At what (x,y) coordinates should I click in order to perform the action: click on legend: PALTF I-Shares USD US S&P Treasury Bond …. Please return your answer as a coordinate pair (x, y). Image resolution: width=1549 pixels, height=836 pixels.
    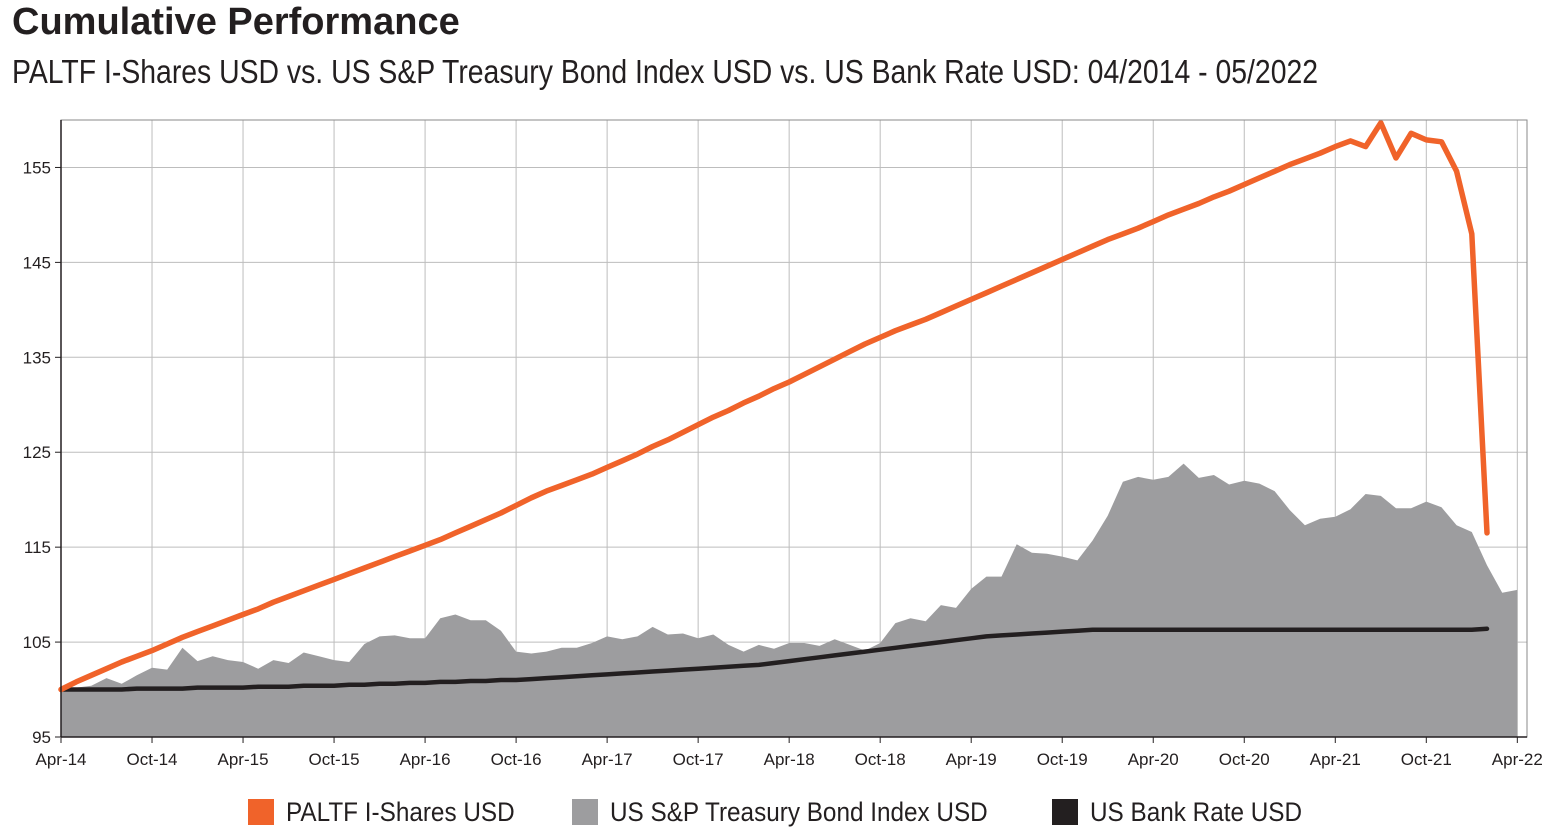
    Looking at the image, I should click on (774, 812).